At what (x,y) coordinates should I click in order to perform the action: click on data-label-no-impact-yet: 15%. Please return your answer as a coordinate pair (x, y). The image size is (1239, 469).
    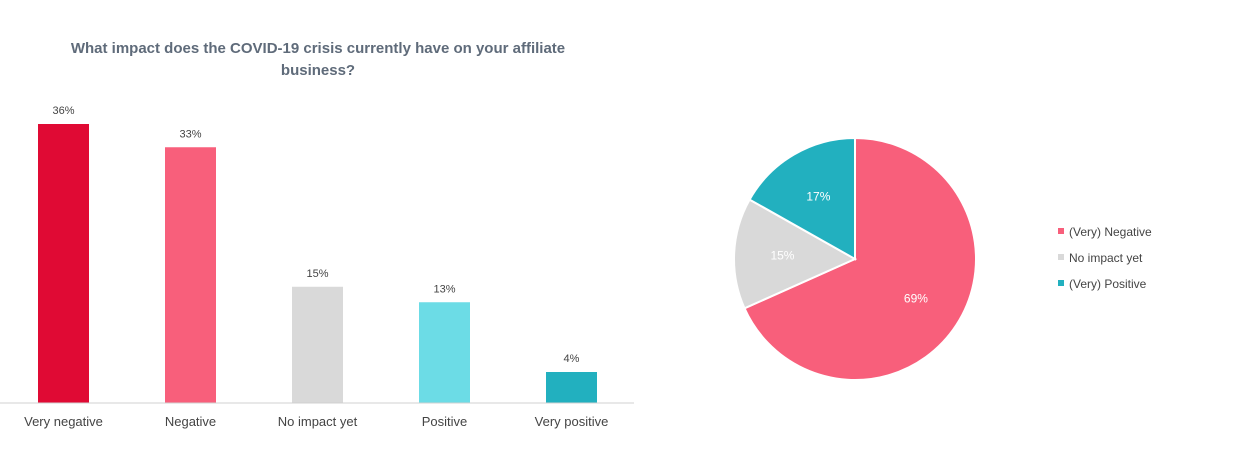
    Looking at the image, I should click on (317, 274).